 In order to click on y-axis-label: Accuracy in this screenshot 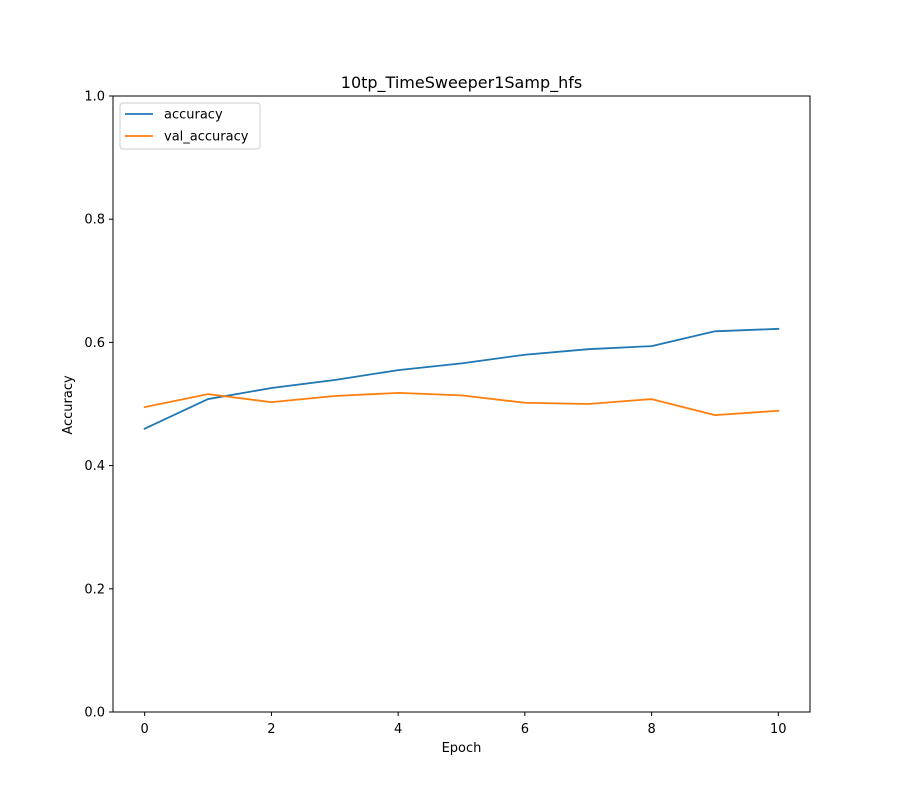, I will do `click(68, 405)`.